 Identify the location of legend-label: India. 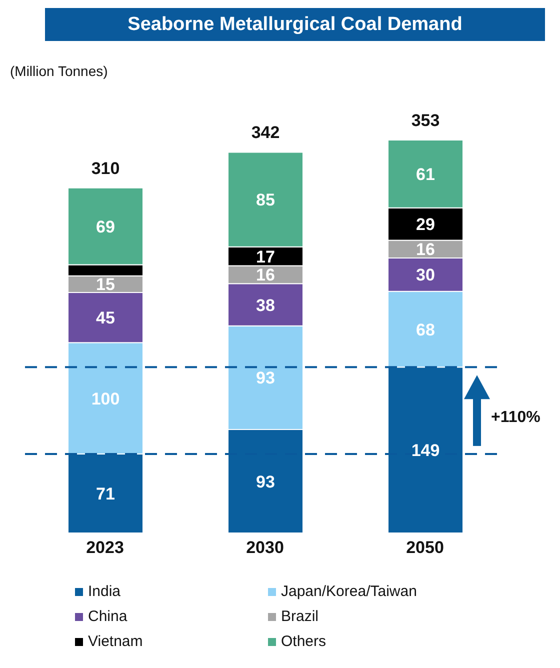
(104, 591).